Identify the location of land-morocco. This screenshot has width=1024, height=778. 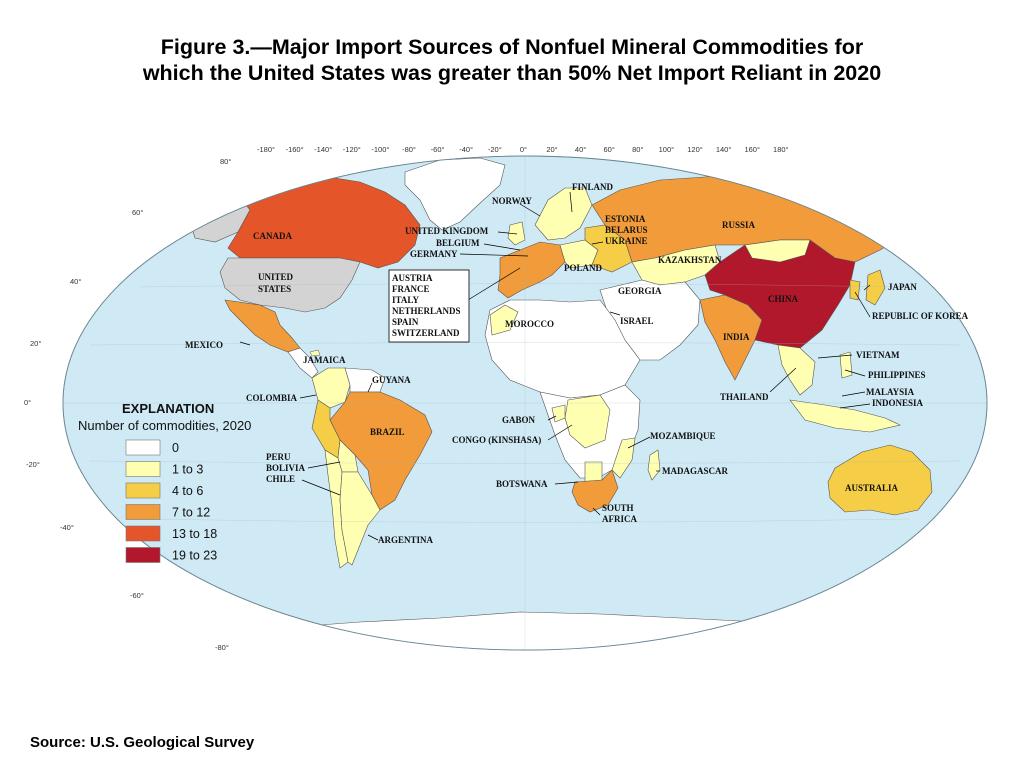
(504, 320).